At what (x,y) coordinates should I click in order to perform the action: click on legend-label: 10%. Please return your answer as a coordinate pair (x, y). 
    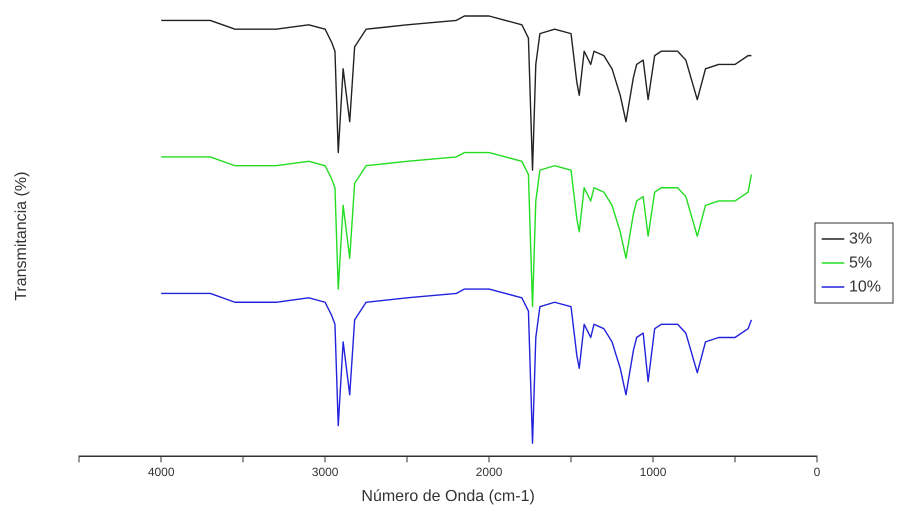
    Looking at the image, I should click on (865, 287).